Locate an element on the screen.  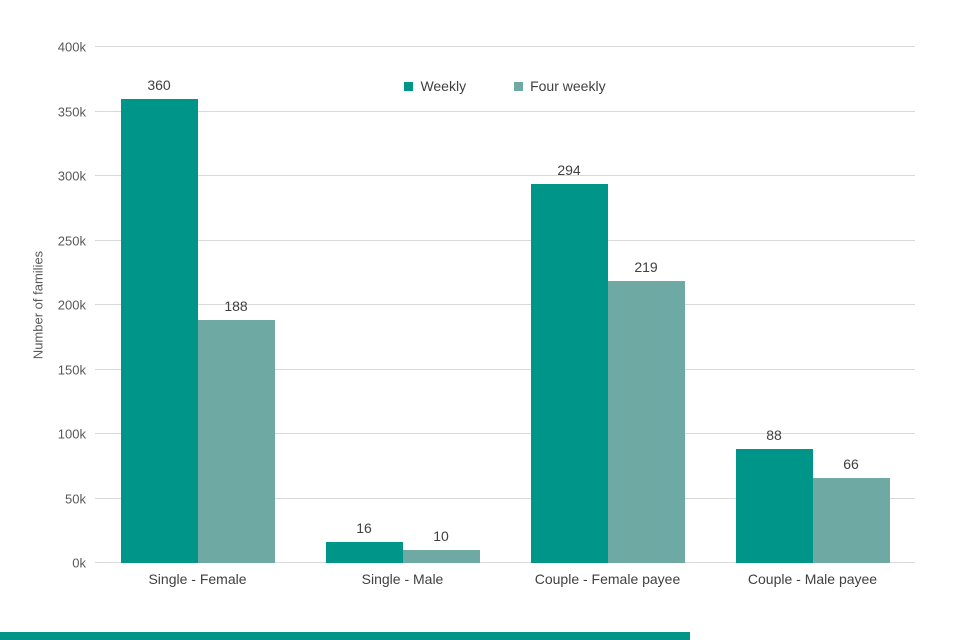
x-axis-label: Single - Female is located at coordinates (197, 579).